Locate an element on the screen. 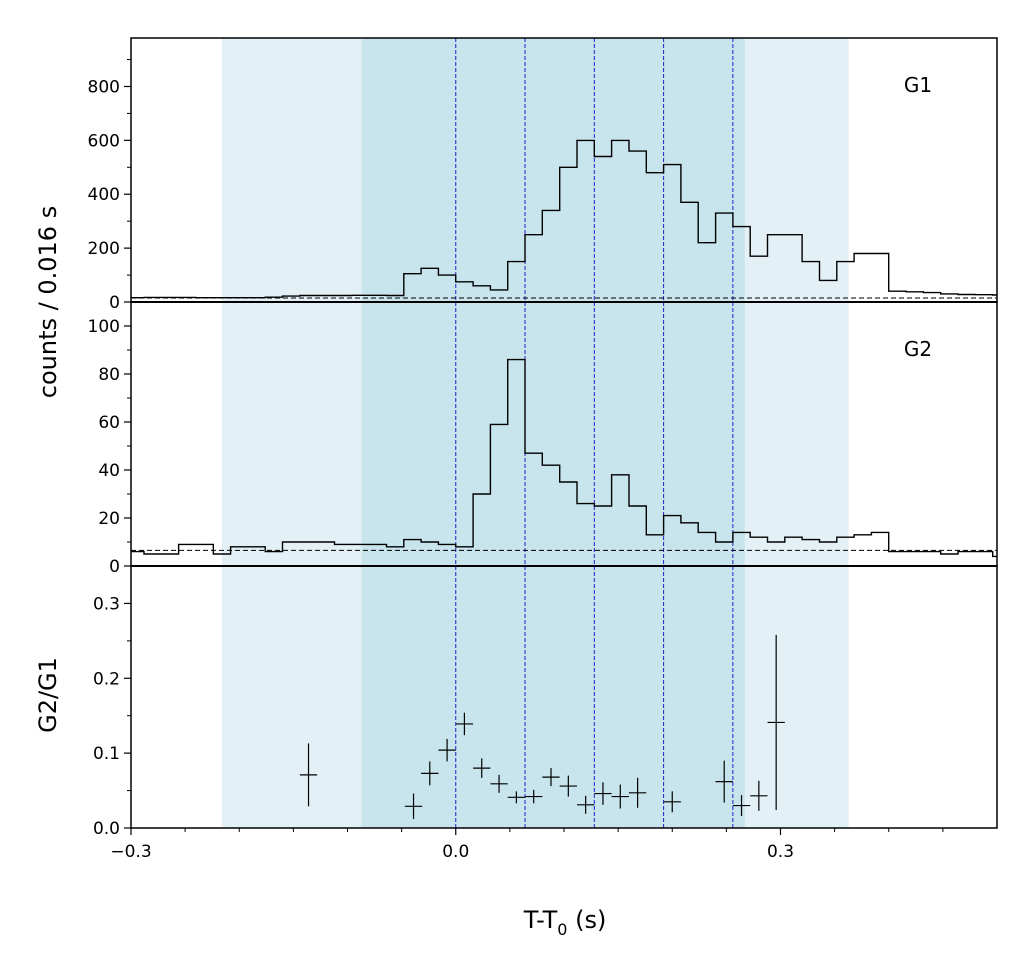 The image size is (1034, 965). y-tick-label: 40 is located at coordinates (109, 471).